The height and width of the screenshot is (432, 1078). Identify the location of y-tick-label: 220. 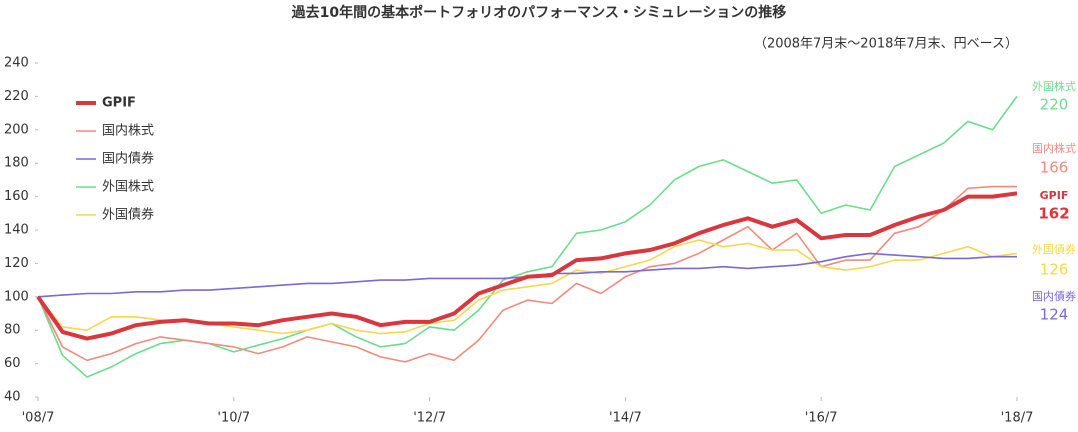
(16, 96).